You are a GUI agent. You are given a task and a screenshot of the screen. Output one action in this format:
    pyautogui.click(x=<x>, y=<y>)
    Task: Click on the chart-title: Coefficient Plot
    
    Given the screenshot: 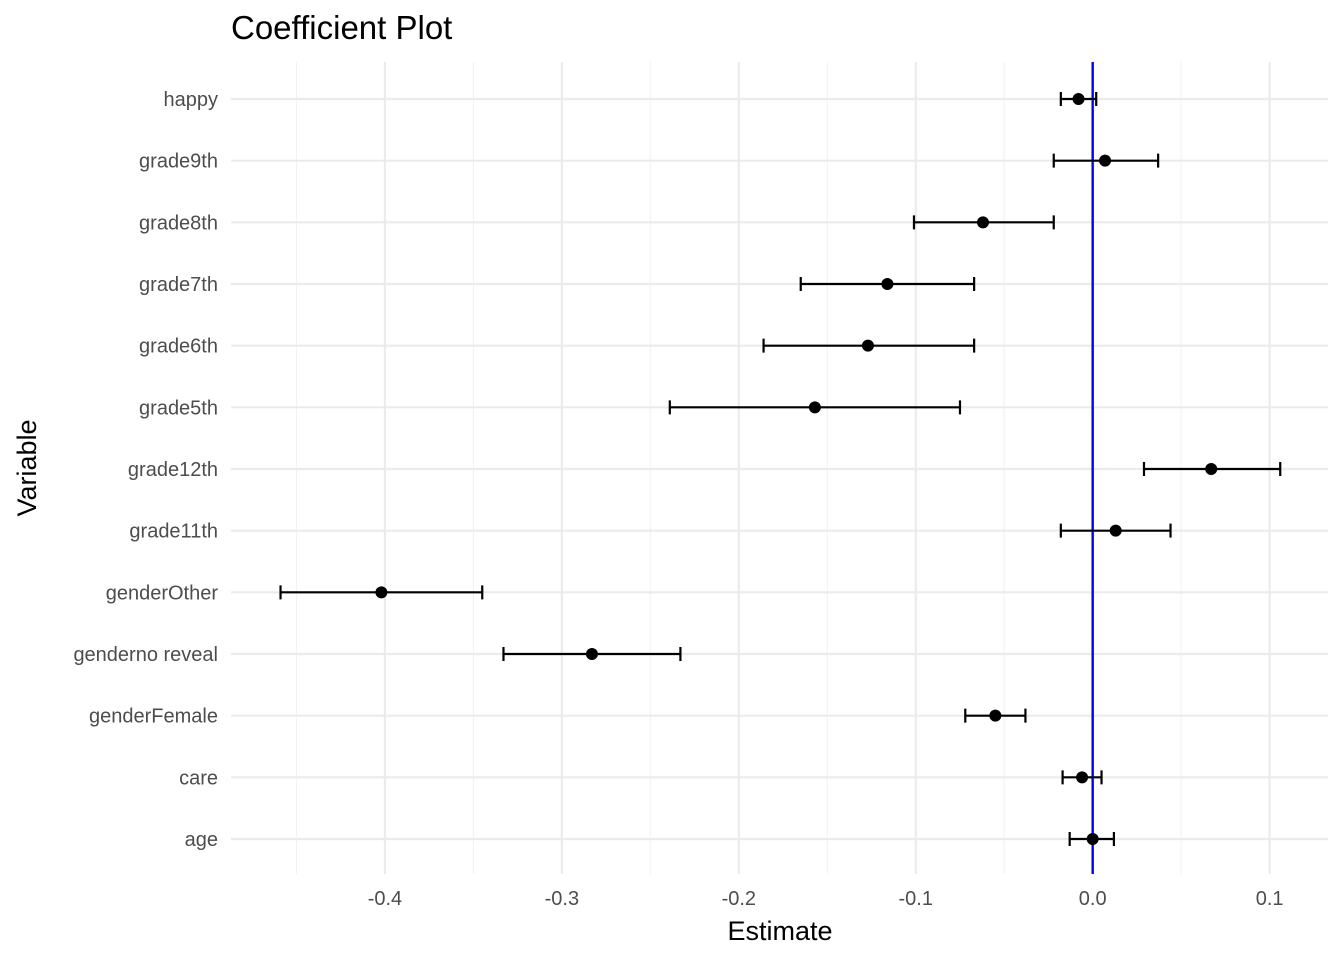 What is the action you would take?
    pyautogui.click(x=341, y=27)
    